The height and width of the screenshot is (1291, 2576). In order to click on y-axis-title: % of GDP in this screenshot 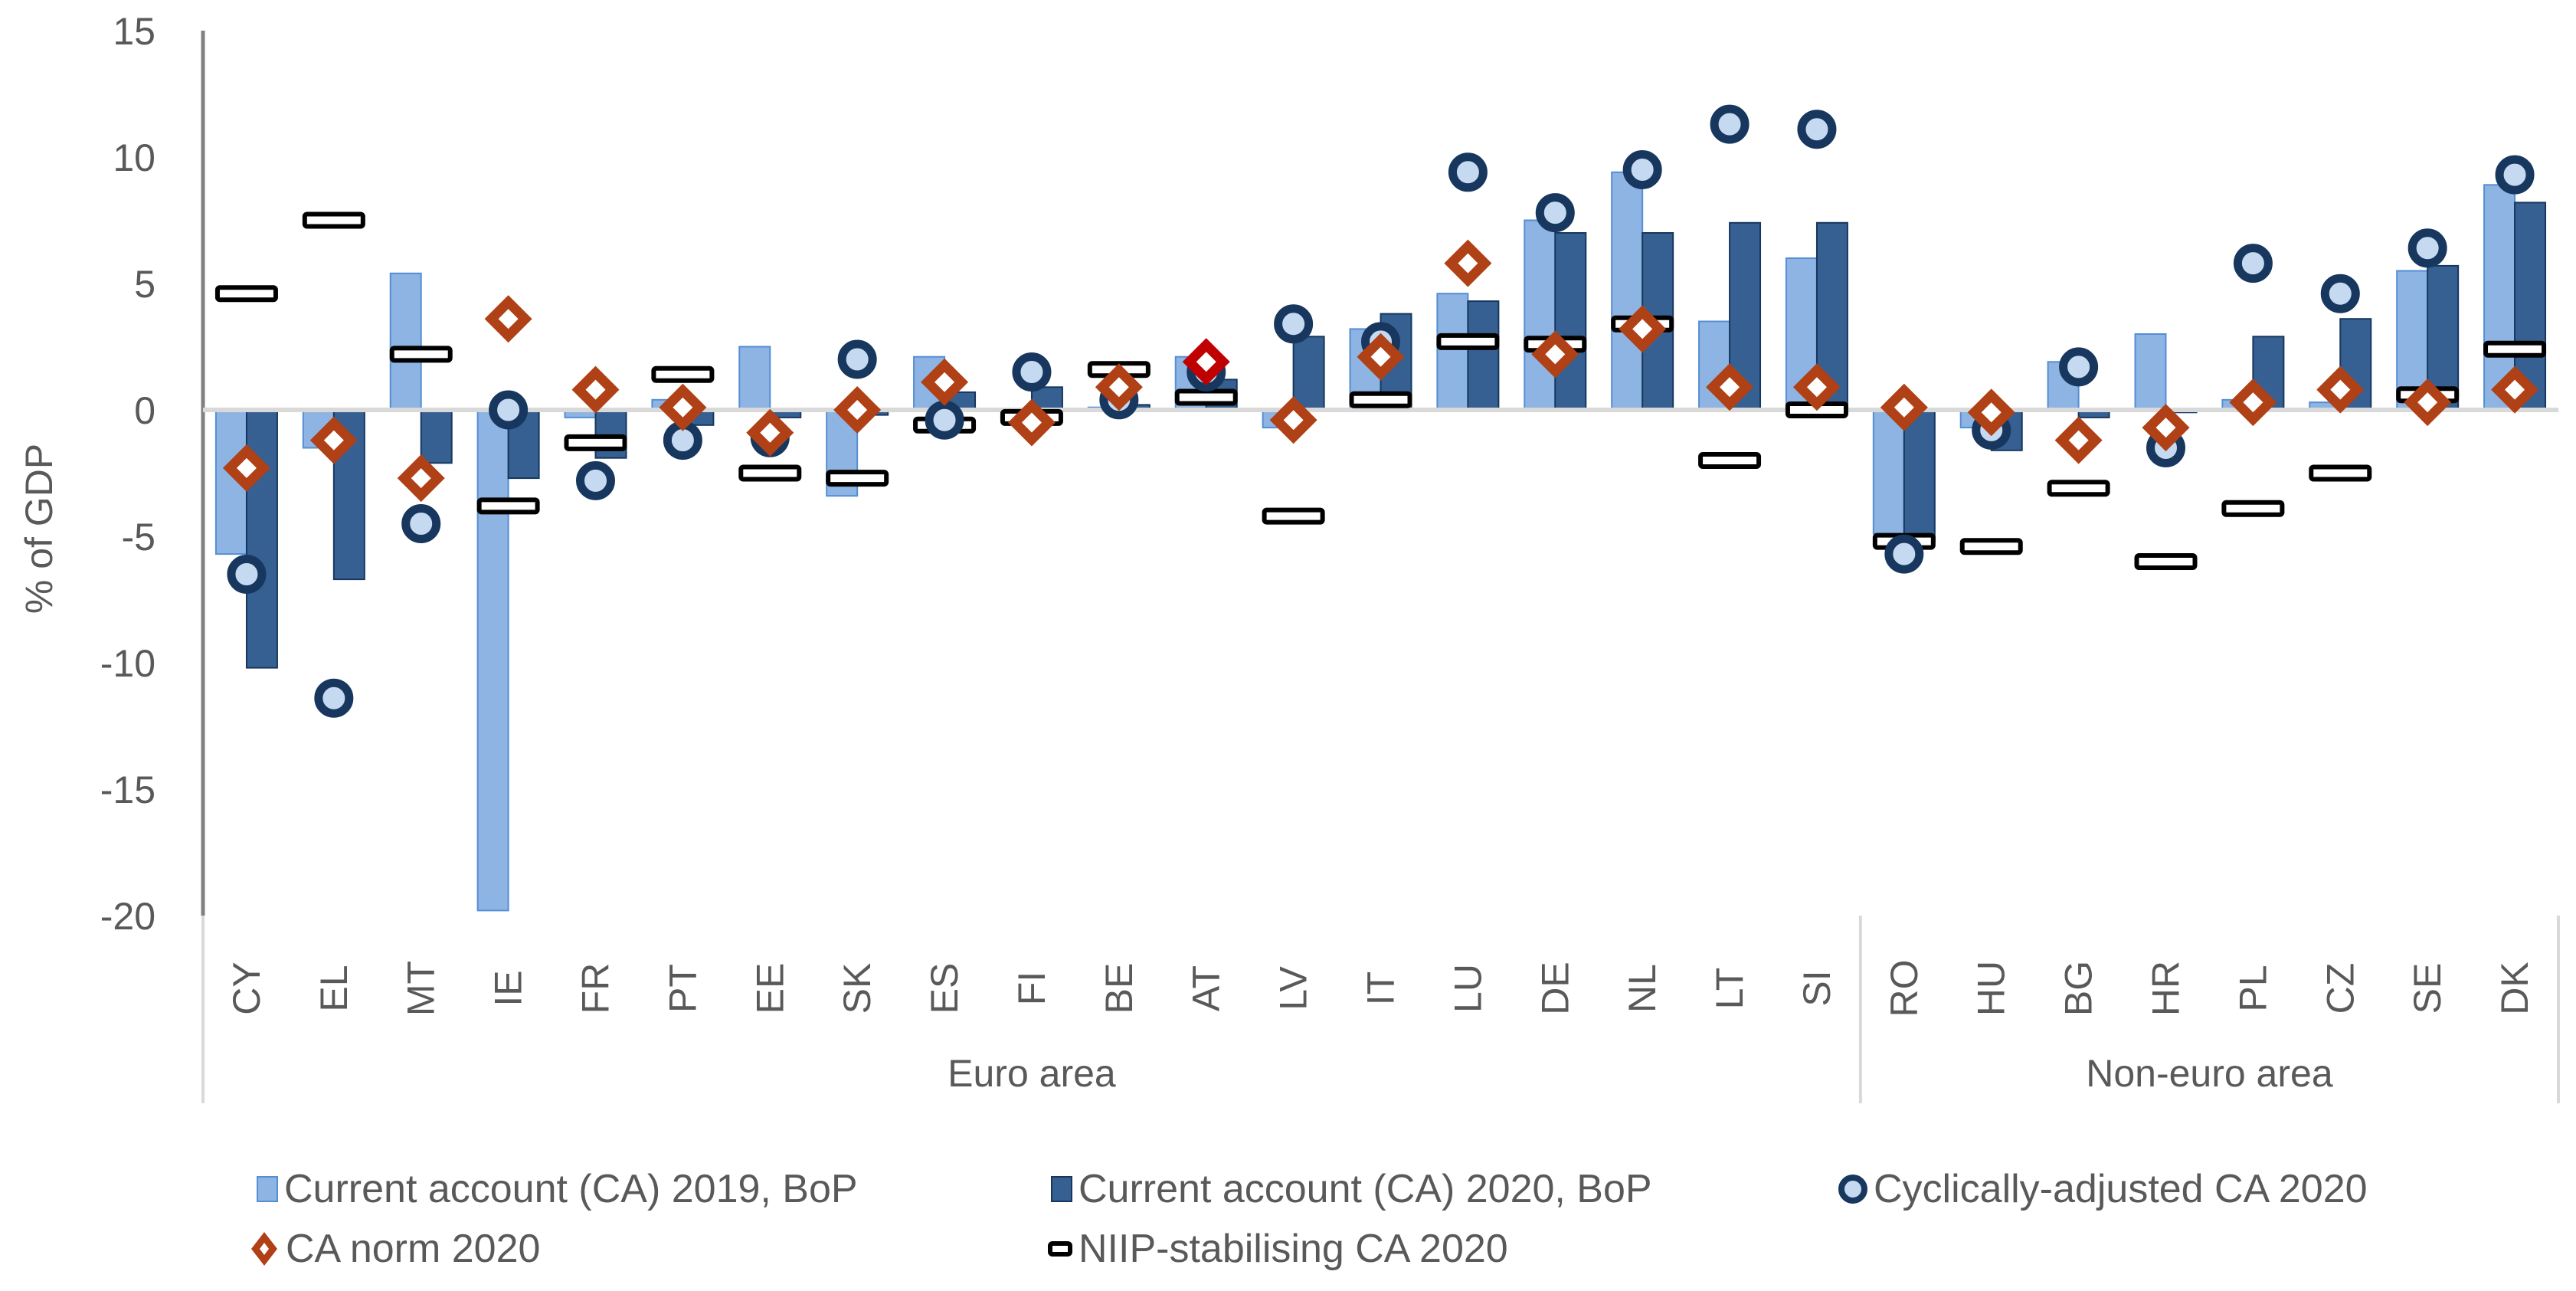, I will do `click(39, 529)`.